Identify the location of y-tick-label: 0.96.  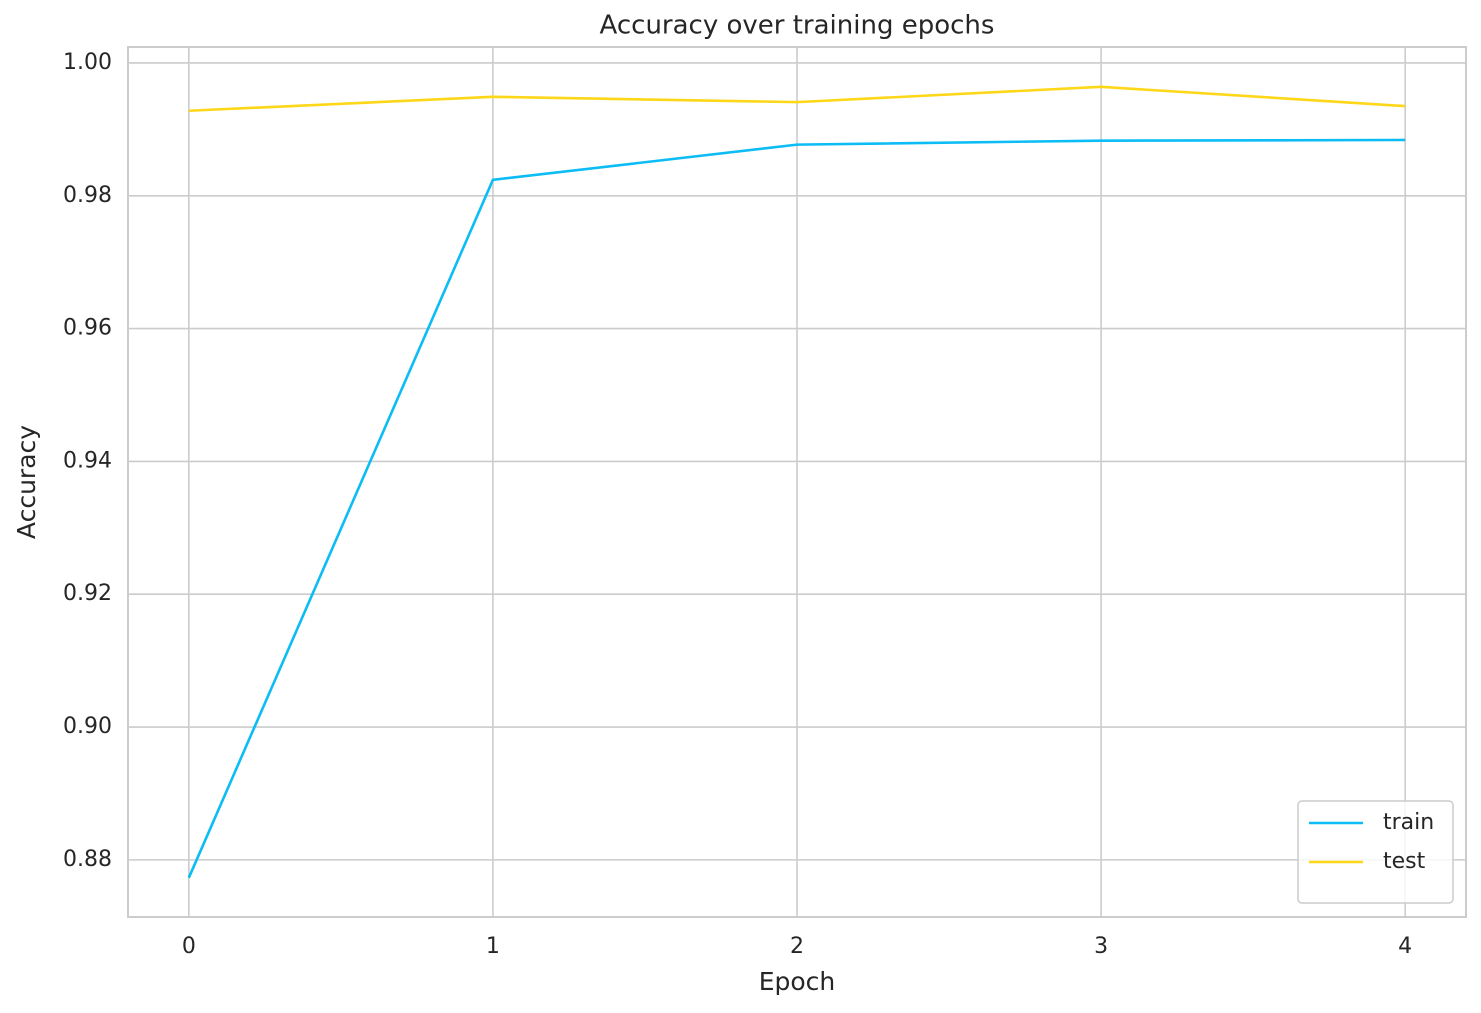
(87, 328).